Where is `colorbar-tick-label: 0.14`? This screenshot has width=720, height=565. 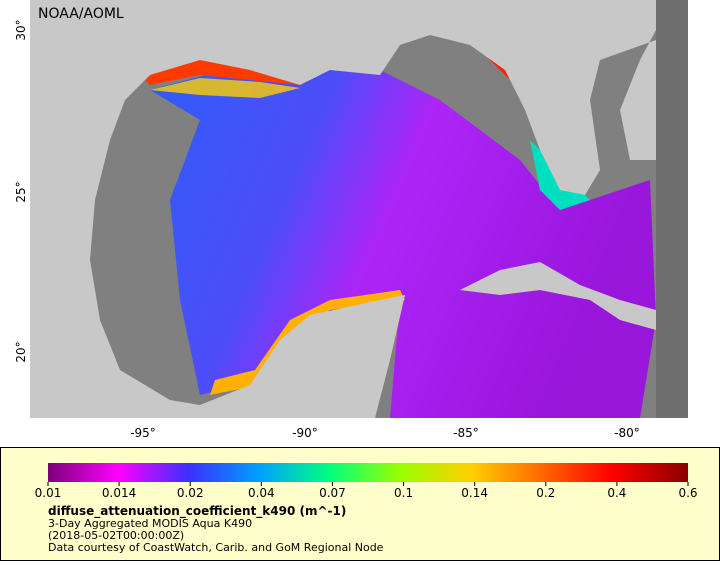
colorbar-tick-label: 0.14 is located at coordinates (474, 493).